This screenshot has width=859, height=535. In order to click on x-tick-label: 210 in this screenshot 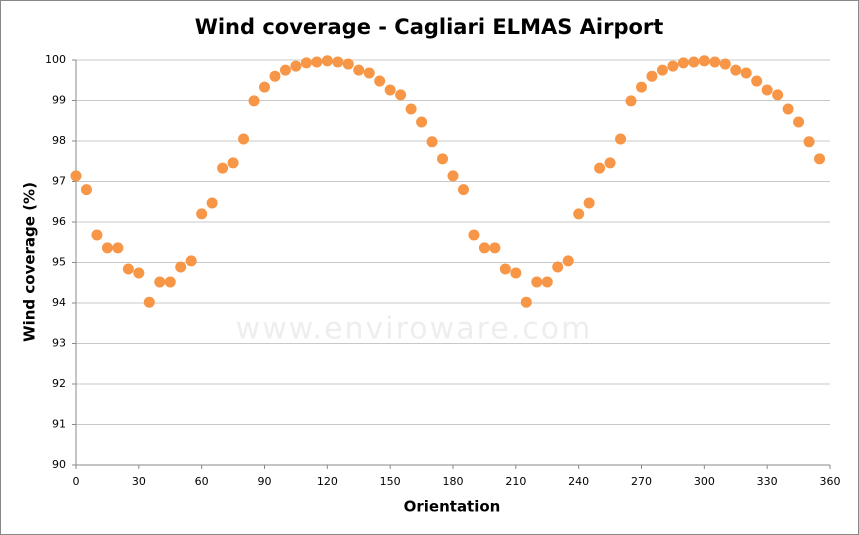, I will do `click(515, 481)`.